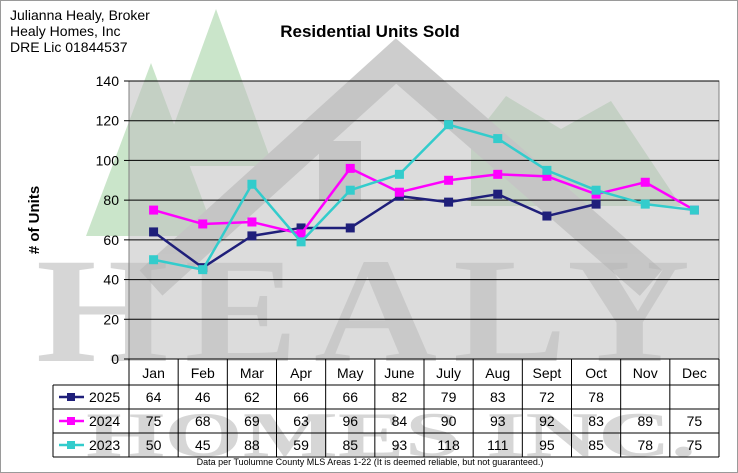 Image resolution: width=738 pixels, height=473 pixels. I want to click on table-cell-value: 82, so click(400, 397).